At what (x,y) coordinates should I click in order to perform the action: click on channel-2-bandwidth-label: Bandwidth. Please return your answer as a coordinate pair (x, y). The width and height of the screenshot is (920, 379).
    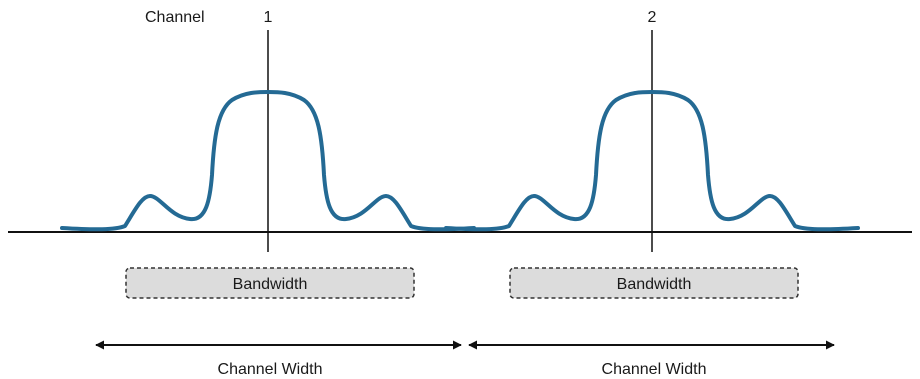
    Looking at the image, I should click on (654, 284).